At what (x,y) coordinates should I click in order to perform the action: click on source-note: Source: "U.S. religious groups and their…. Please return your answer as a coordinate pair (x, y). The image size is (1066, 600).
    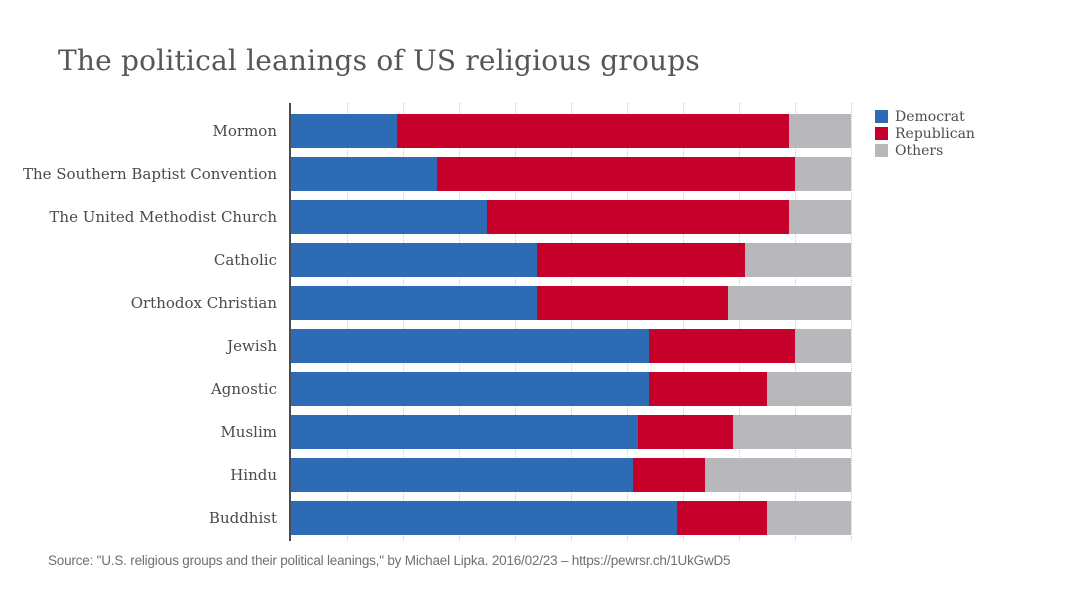
    Looking at the image, I should click on (389, 560).